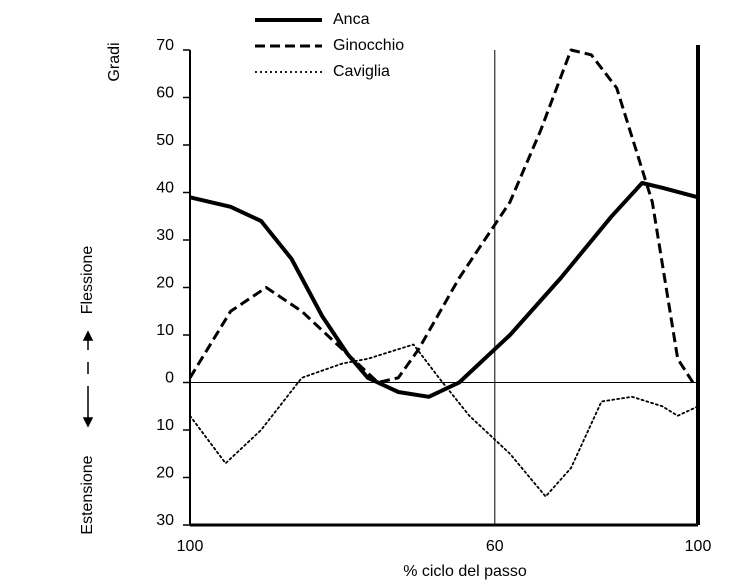 This screenshot has width=749, height=584. Describe the element at coordinates (351, 19) in the screenshot. I see `legend-label: Anca` at that location.